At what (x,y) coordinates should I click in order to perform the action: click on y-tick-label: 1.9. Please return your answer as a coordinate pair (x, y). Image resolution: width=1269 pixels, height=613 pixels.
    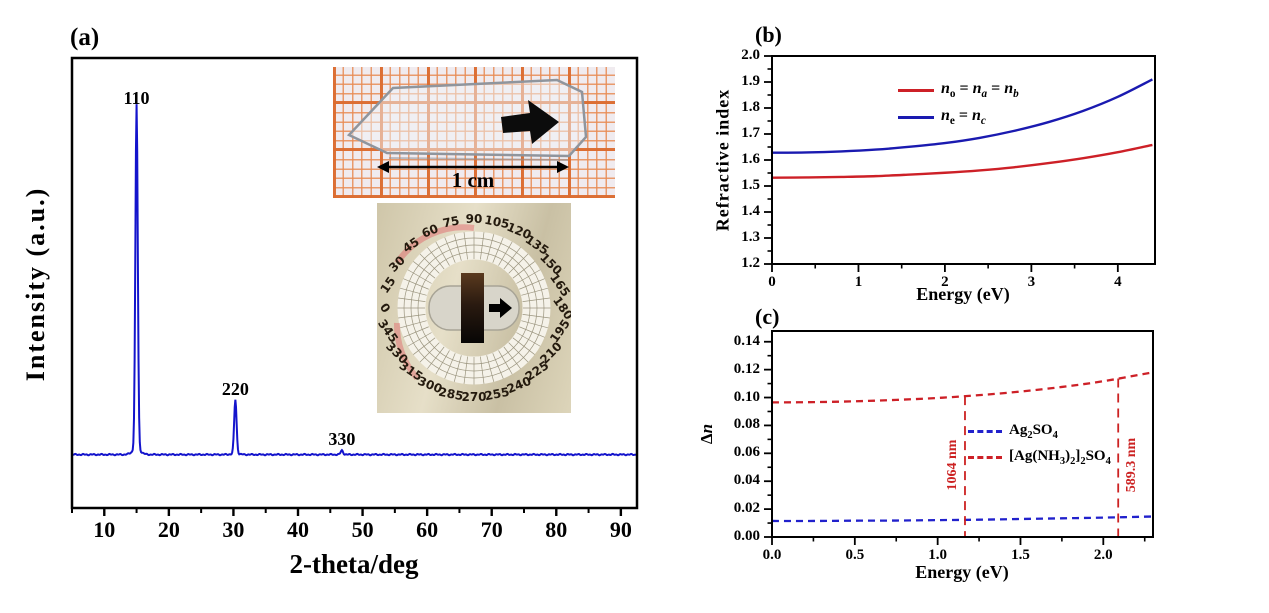
    Looking at the image, I should click on (750, 81).